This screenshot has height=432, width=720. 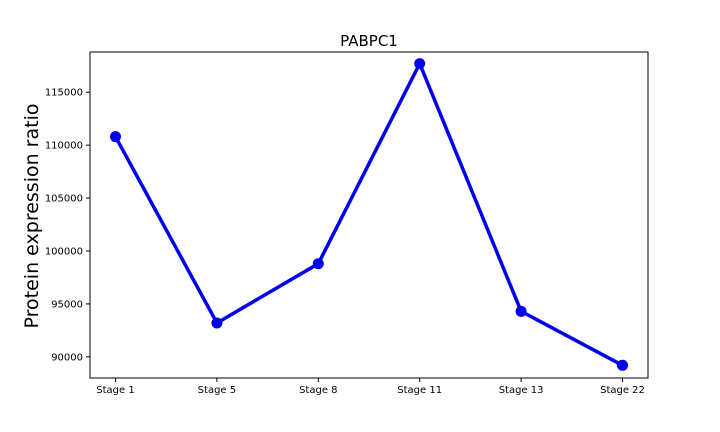 What do you see at coordinates (32, 216) in the screenshot?
I see `y-axis-label: Protein expression ratio` at bounding box center [32, 216].